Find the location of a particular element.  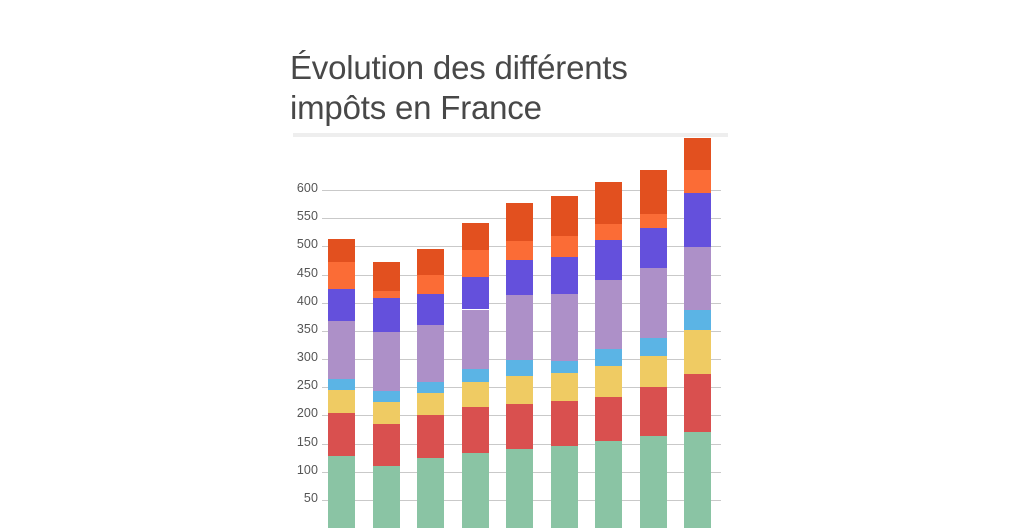

y-axis-tick-label: 100 is located at coordinates (307, 469).